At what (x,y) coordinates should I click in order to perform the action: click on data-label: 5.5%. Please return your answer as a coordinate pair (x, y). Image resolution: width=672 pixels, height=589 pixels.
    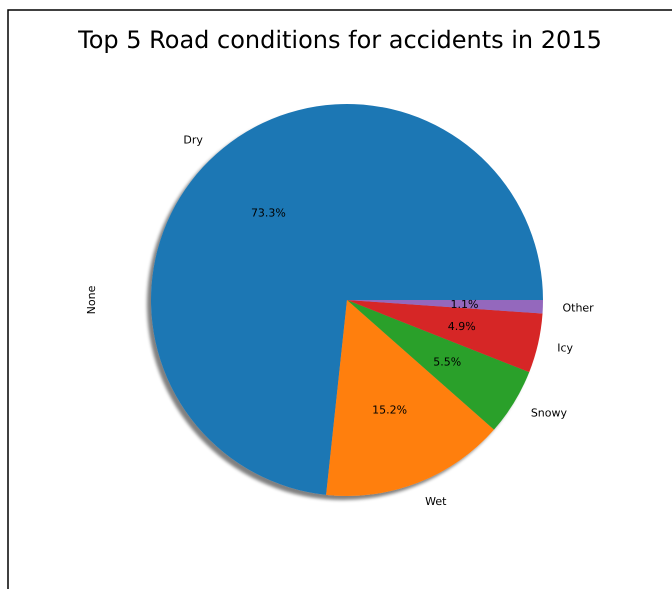
    Looking at the image, I should click on (447, 361).